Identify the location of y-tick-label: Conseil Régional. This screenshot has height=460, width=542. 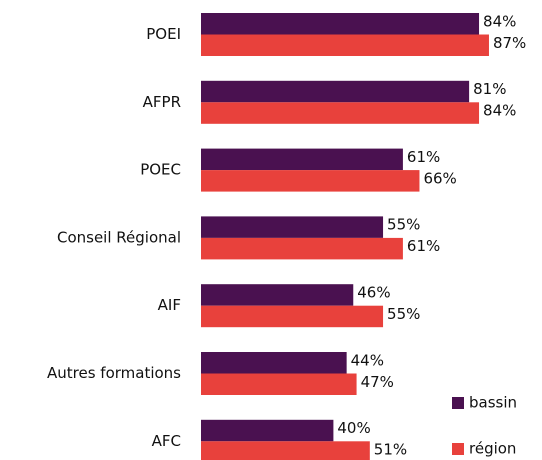
(119, 237).